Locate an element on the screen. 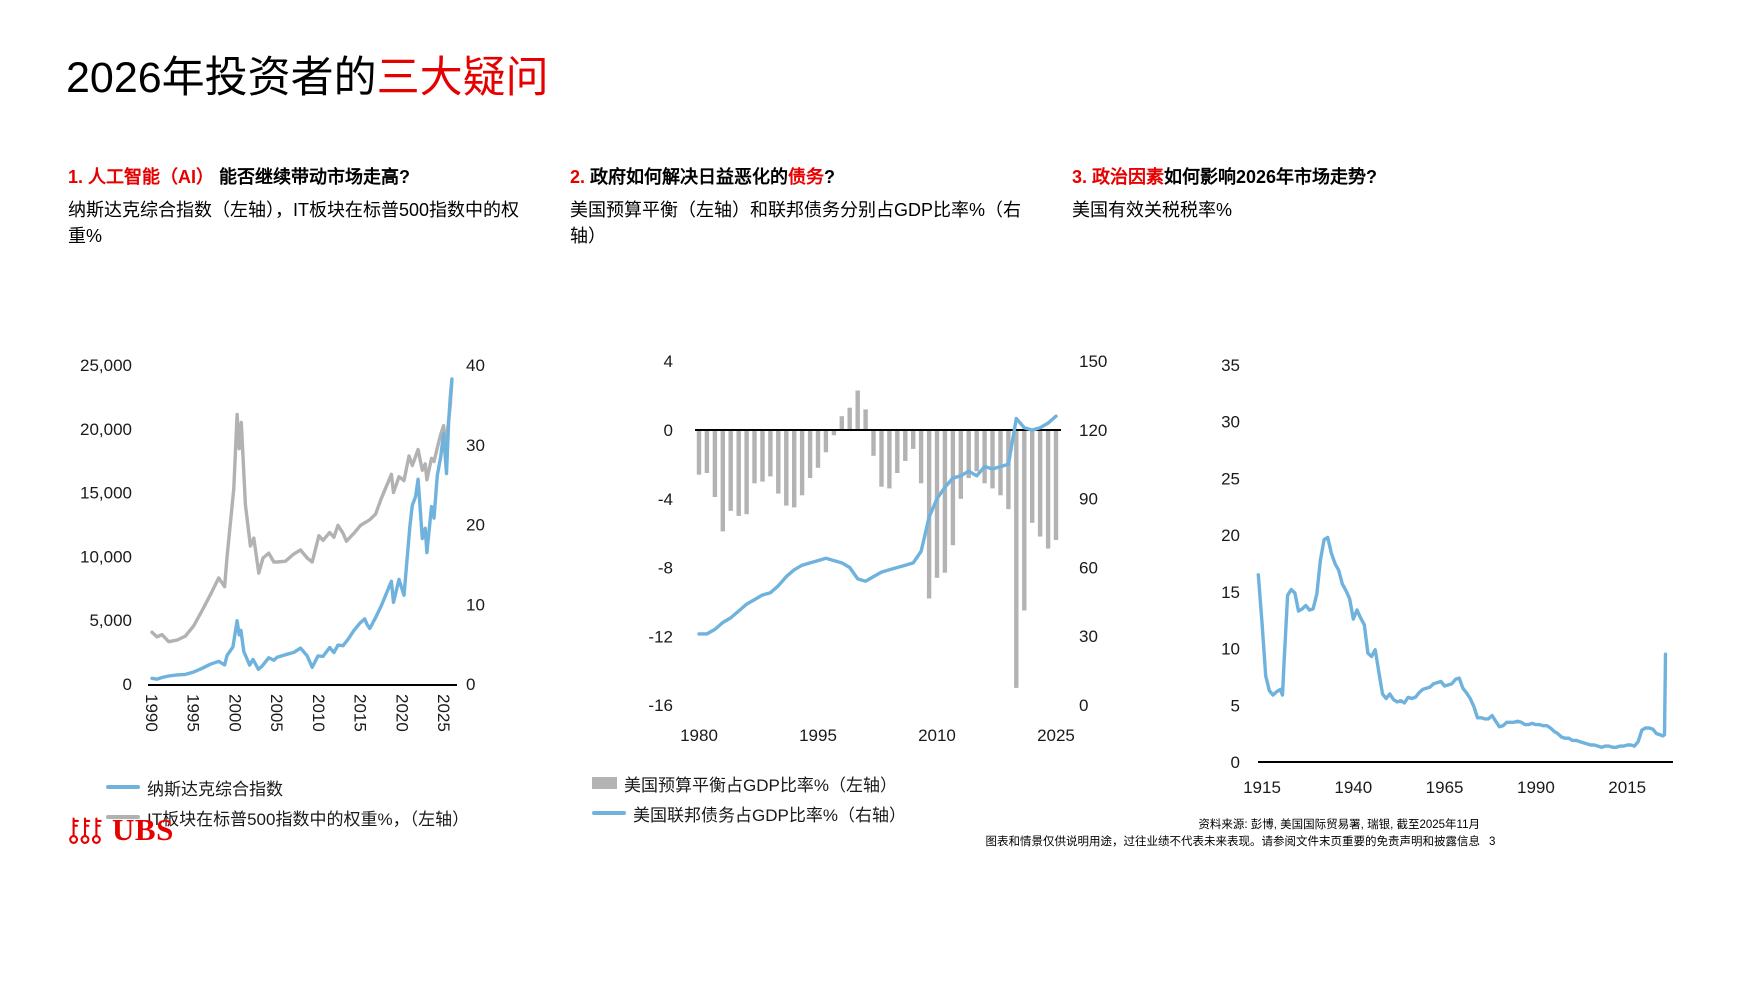 This screenshot has width=1760, height=990. section-heading: 2. 政府如何解决日益恶化的债务? is located at coordinates (800, 177).